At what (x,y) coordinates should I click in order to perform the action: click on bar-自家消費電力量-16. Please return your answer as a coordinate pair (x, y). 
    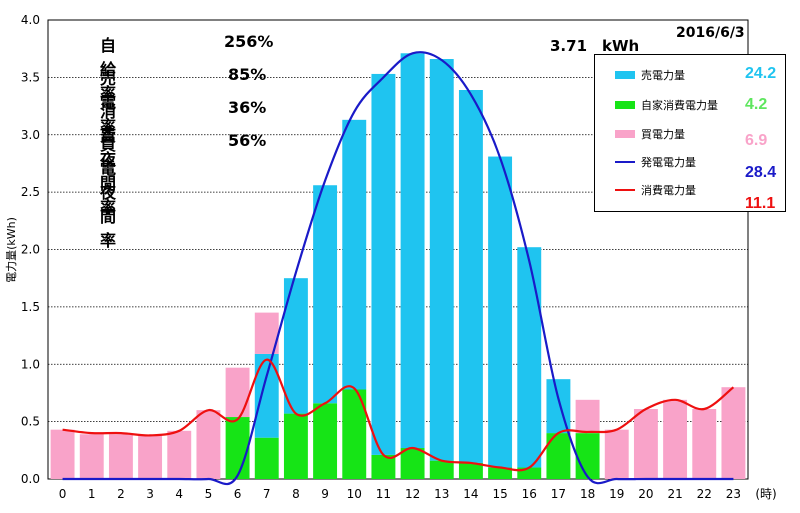
    Looking at the image, I should click on (529, 473).